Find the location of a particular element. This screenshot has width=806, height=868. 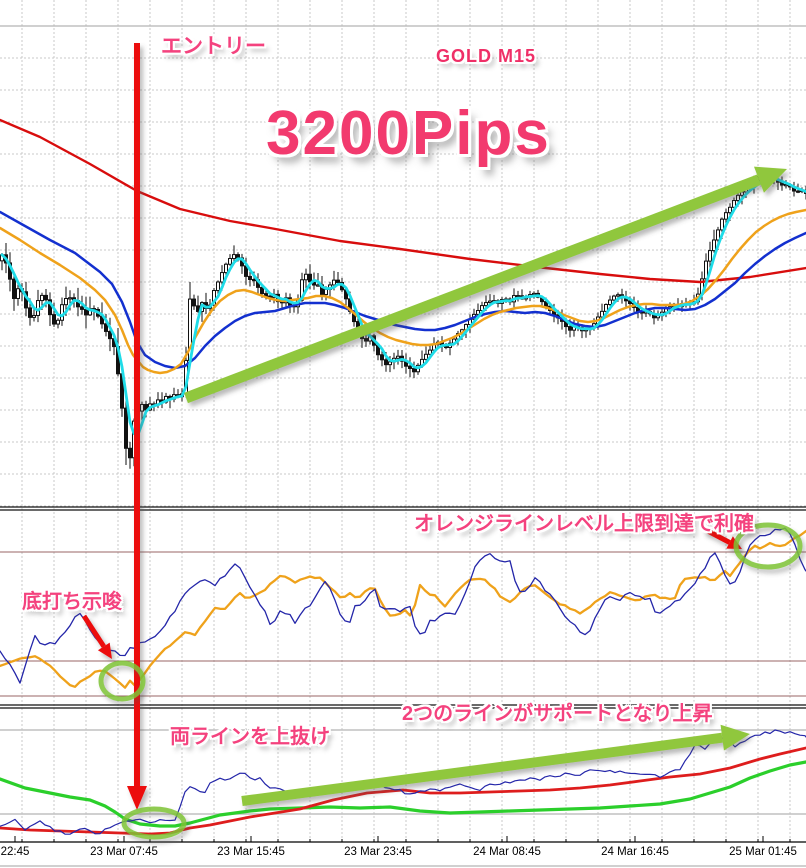

pips-gain-label: 3200Pips is located at coordinates (408, 133).